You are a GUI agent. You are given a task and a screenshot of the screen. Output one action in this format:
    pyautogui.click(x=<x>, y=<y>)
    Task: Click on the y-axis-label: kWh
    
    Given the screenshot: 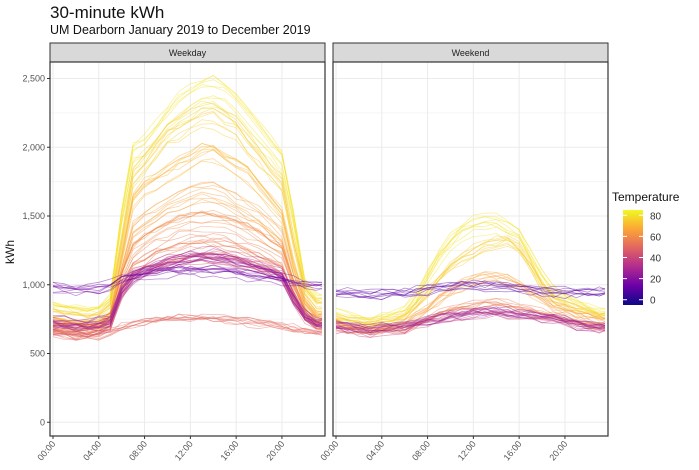 What is the action you would take?
    pyautogui.click(x=10, y=252)
    